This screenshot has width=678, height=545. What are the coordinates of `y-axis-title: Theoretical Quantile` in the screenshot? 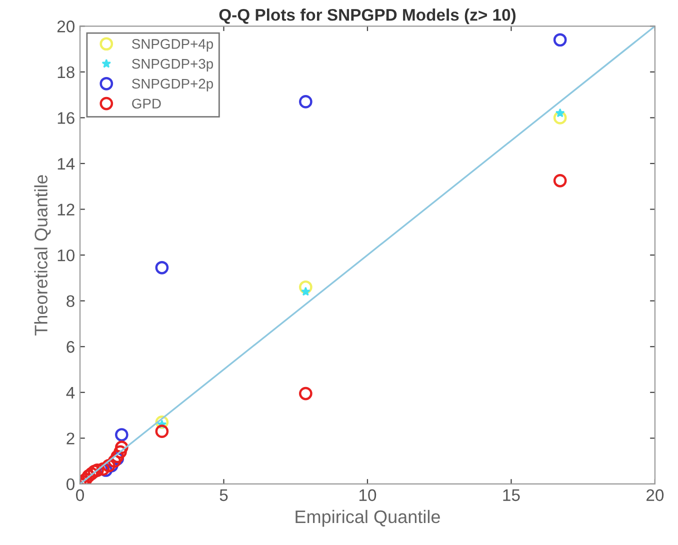 It's located at (42, 255).